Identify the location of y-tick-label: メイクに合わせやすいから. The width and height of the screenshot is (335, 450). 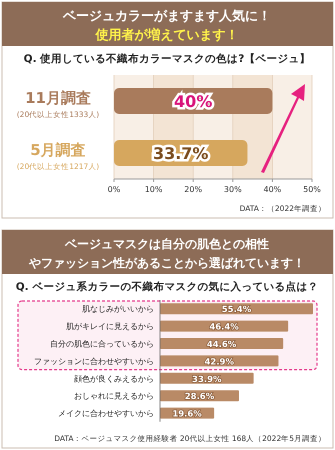
(106, 413).